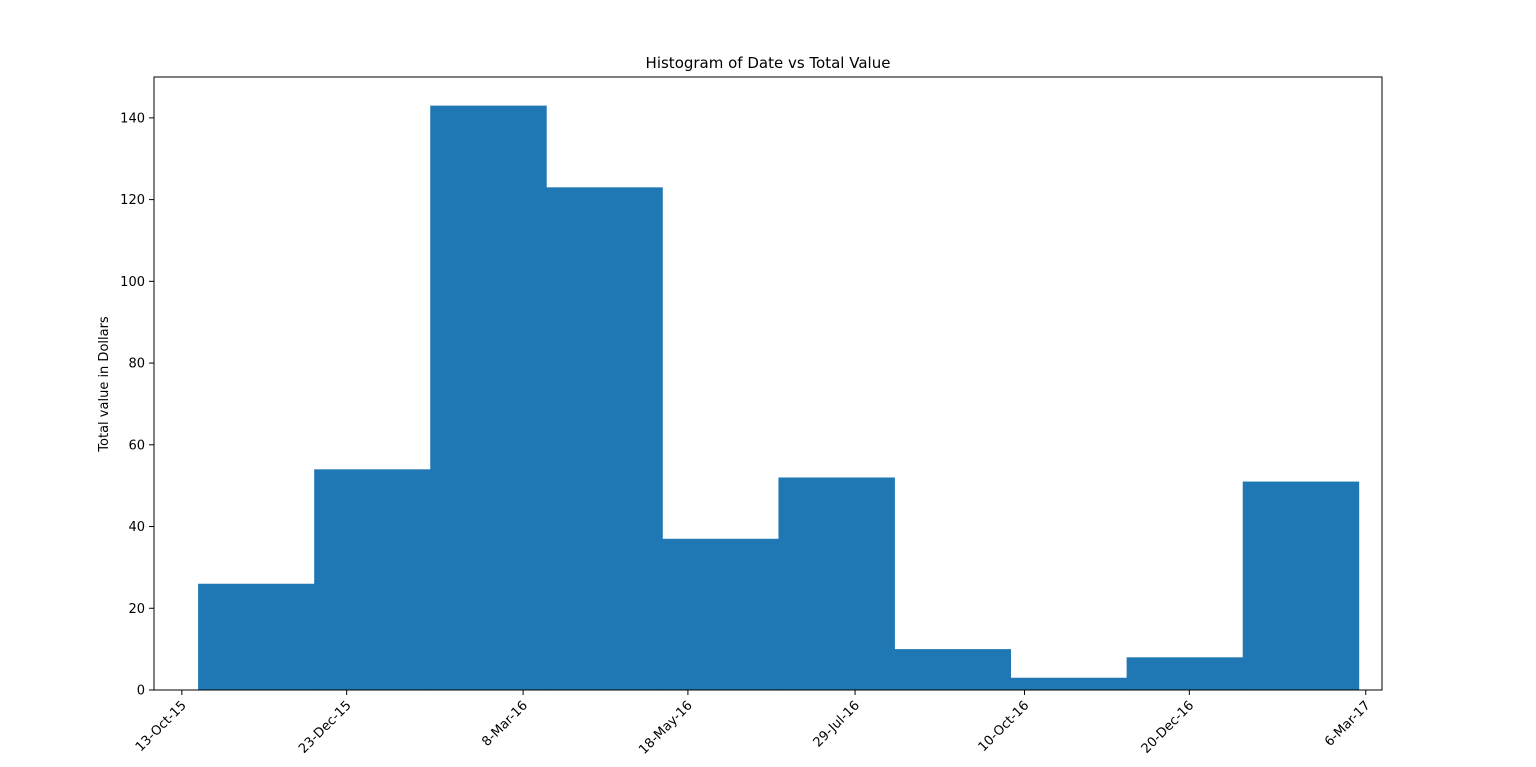 The image size is (1536, 767). I want to click on y-tick-label: 60, so click(136, 445).